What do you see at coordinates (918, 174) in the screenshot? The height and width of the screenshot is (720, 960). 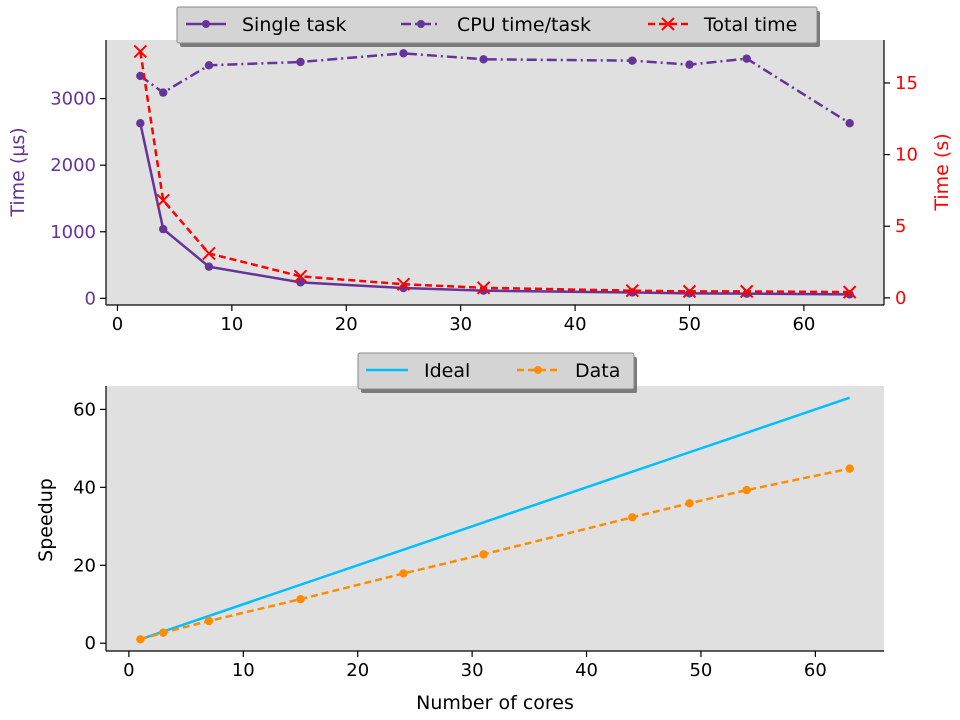 I see `y-axis-right-time: 0 5 10 15 Time (s)` at bounding box center [918, 174].